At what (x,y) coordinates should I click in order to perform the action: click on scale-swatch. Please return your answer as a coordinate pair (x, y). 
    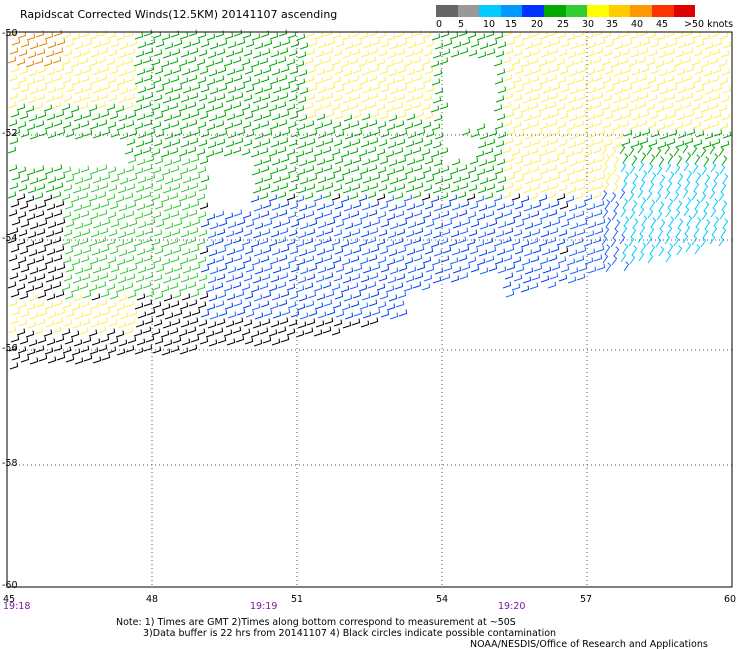
    Looking at the image, I should click on (576, 11).